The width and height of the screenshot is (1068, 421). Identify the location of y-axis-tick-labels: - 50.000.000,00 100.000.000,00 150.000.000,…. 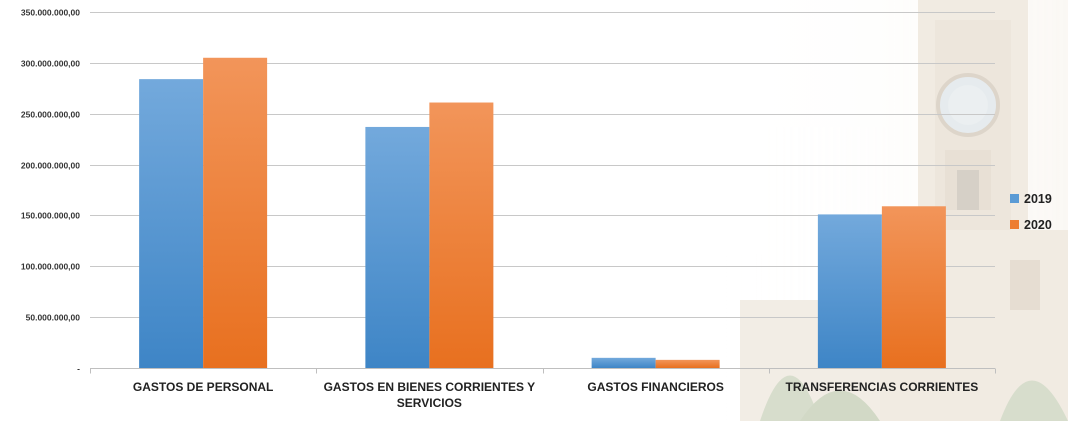
(50, 191).